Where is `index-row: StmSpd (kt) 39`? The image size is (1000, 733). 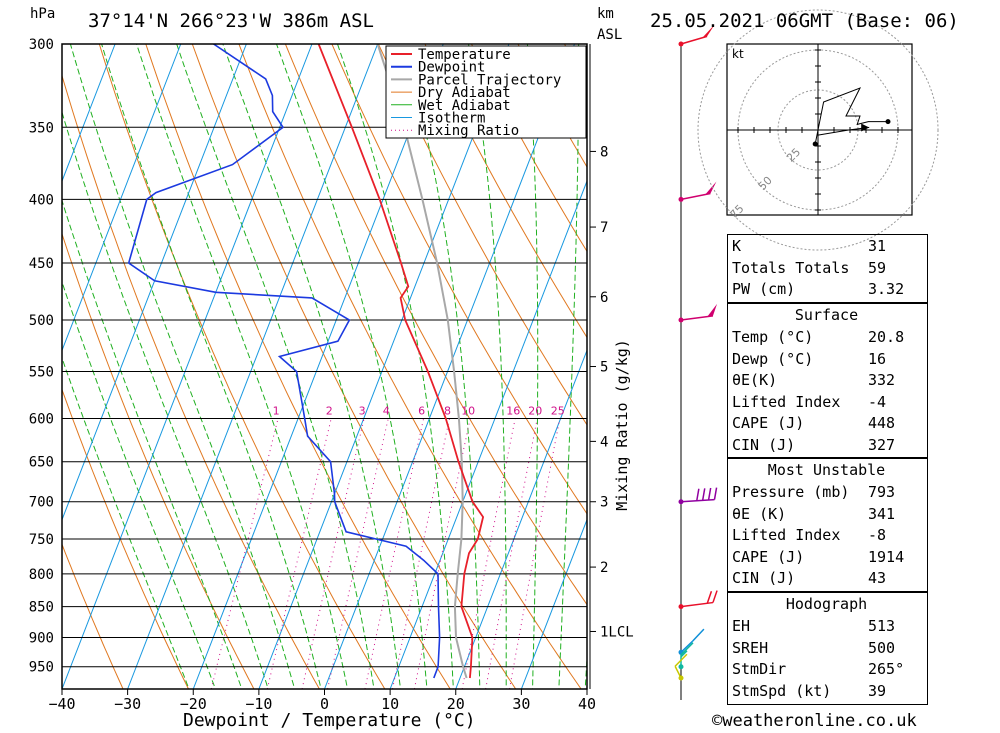 index-row: StmSpd (kt) 39 is located at coordinates (827, 692).